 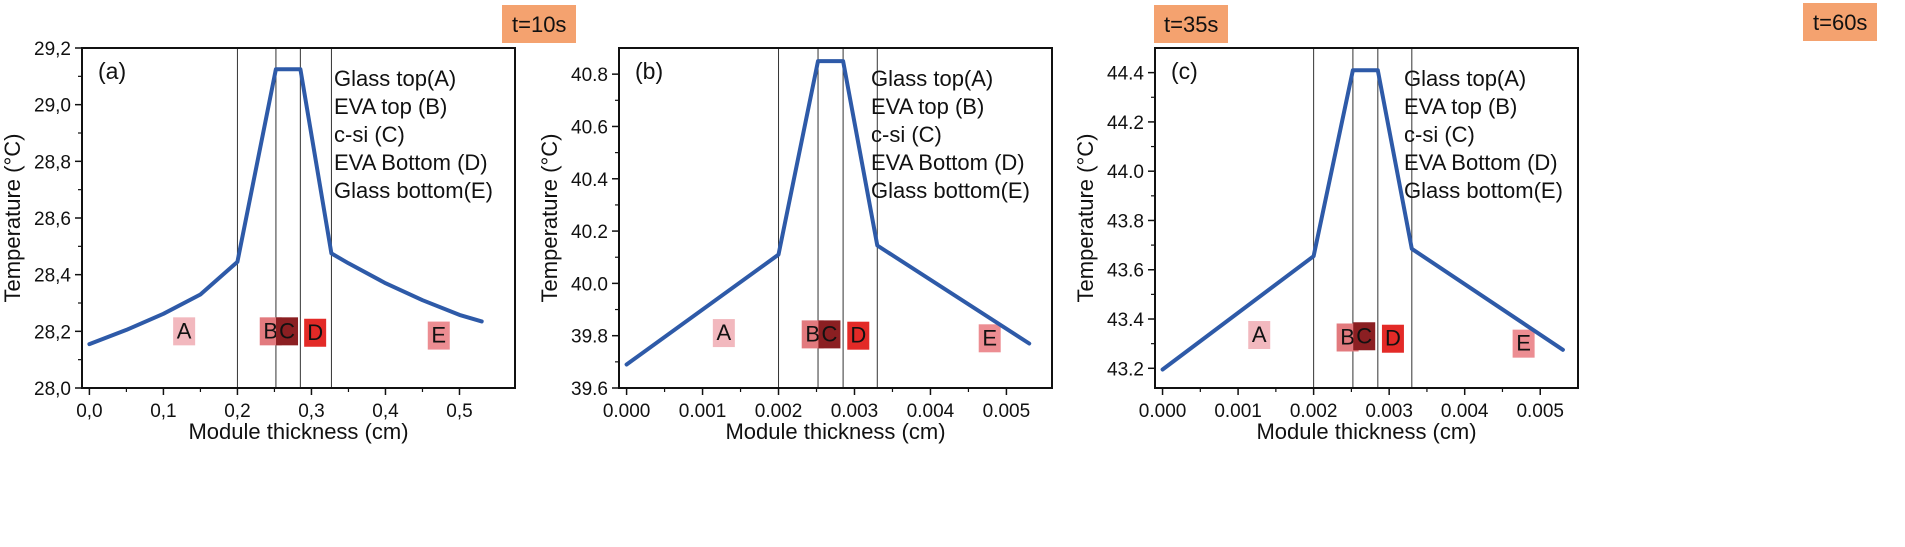 I want to click on y-tick-label-a-4: 28,8, so click(x=52, y=162).